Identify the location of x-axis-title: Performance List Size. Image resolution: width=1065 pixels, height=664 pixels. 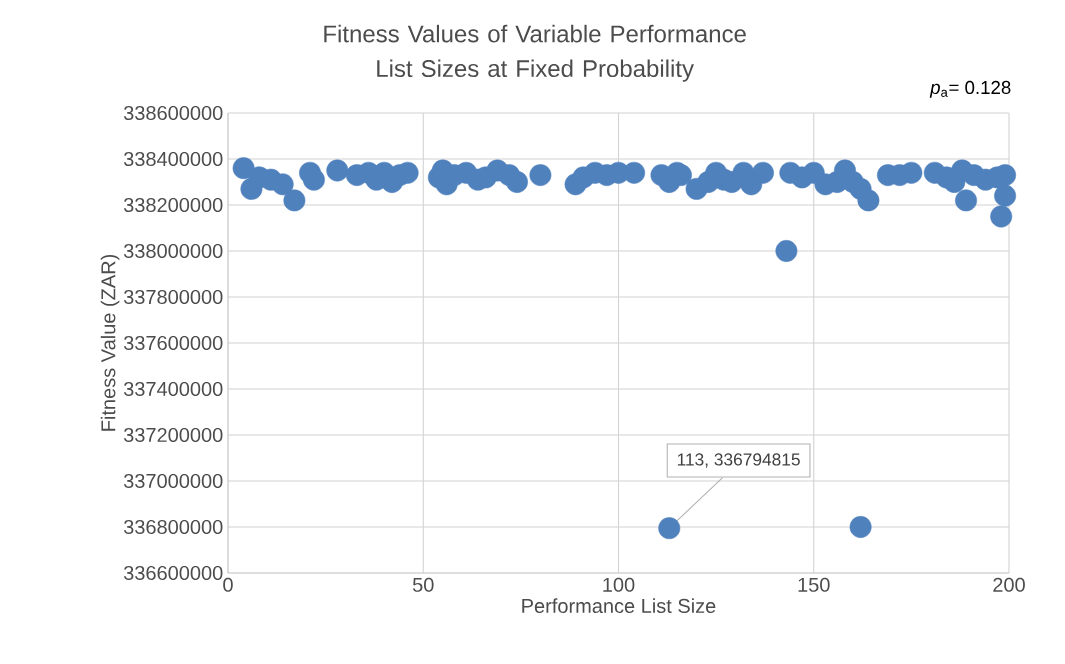
(619, 606).